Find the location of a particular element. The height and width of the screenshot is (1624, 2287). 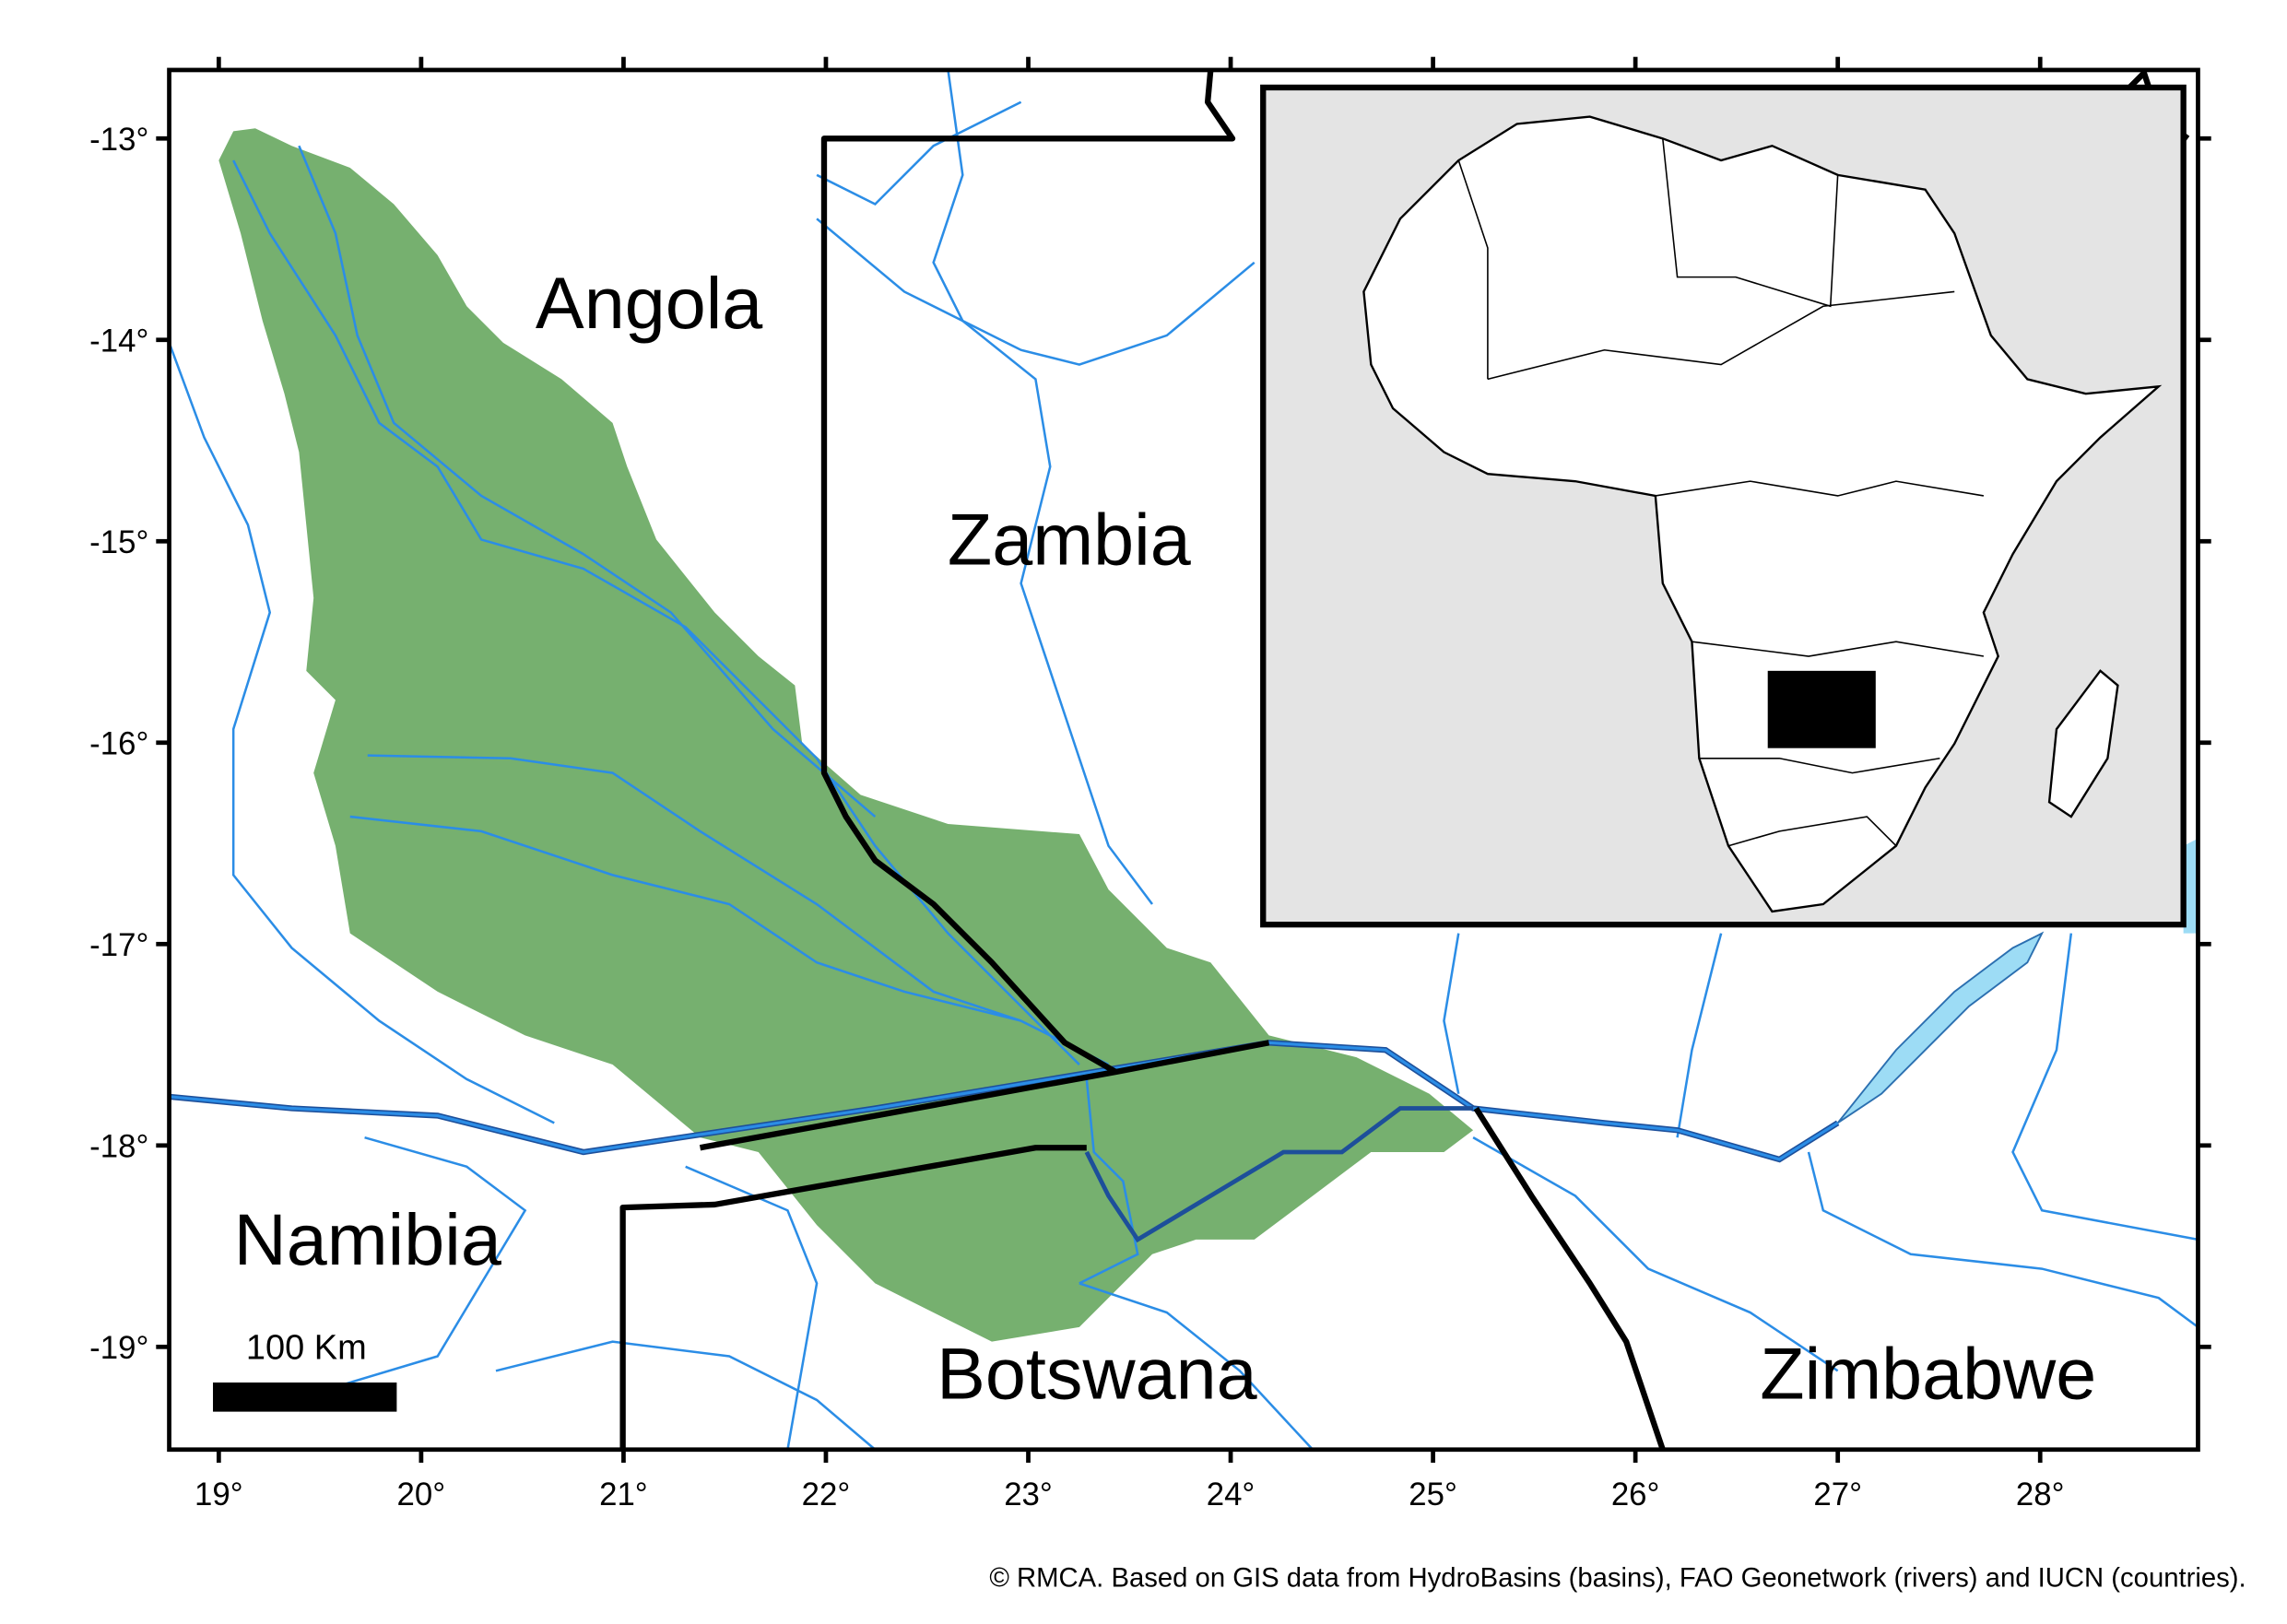

scale-bar-label: 100 Km is located at coordinates (306, 1348).